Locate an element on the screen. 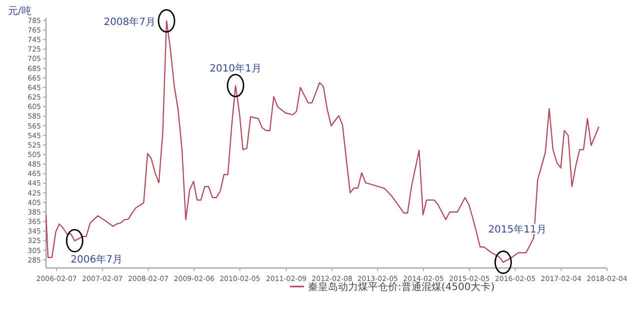 The height and width of the screenshot is (317, 640). ylabel: 元/吨 is located at coordinates (20, 11).